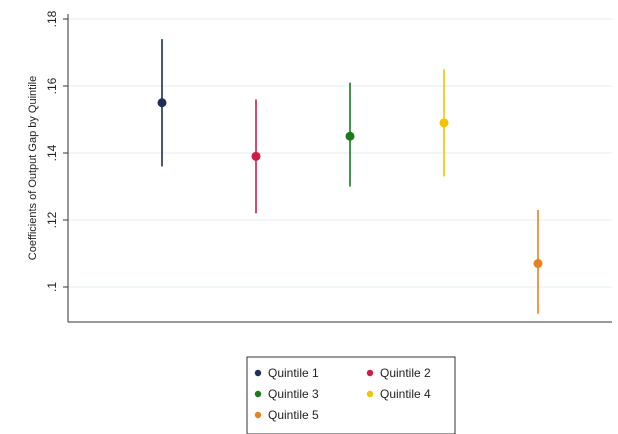  I want to click on y-tick-label: .1, so click(52, 287).